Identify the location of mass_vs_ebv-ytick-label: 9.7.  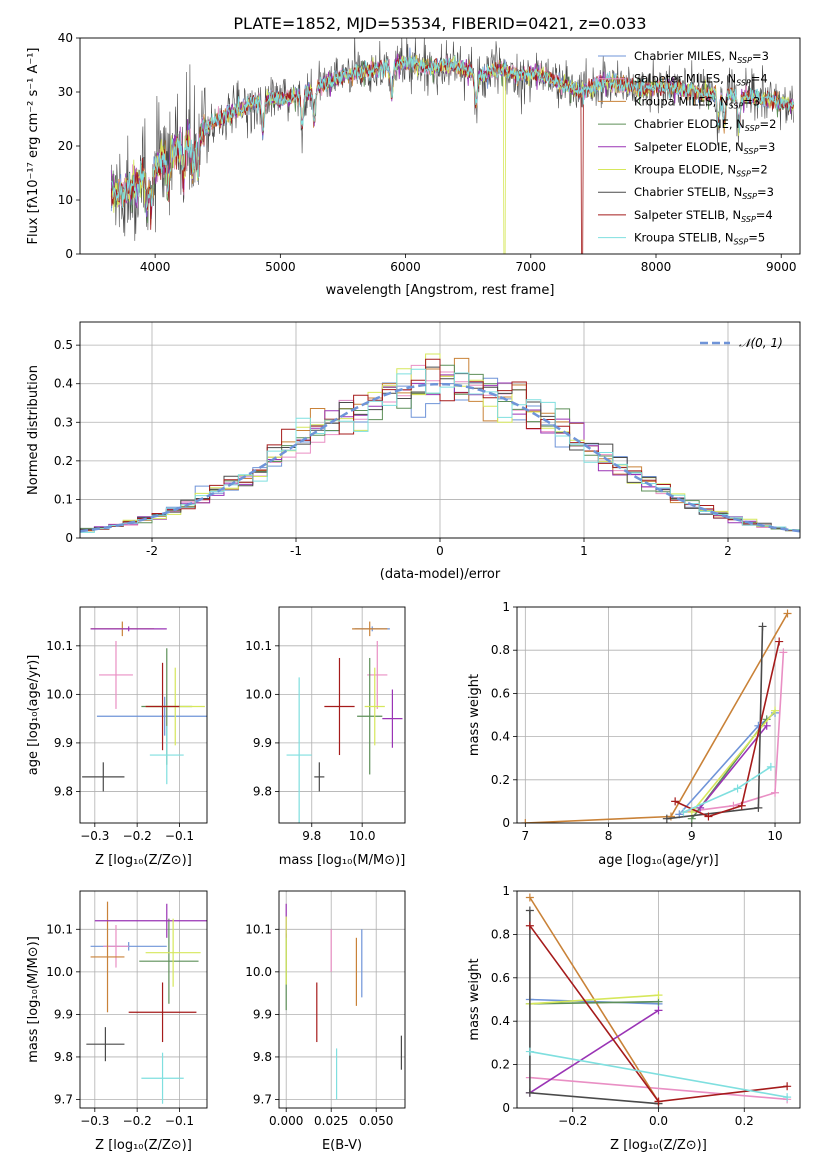
(262, 1099).